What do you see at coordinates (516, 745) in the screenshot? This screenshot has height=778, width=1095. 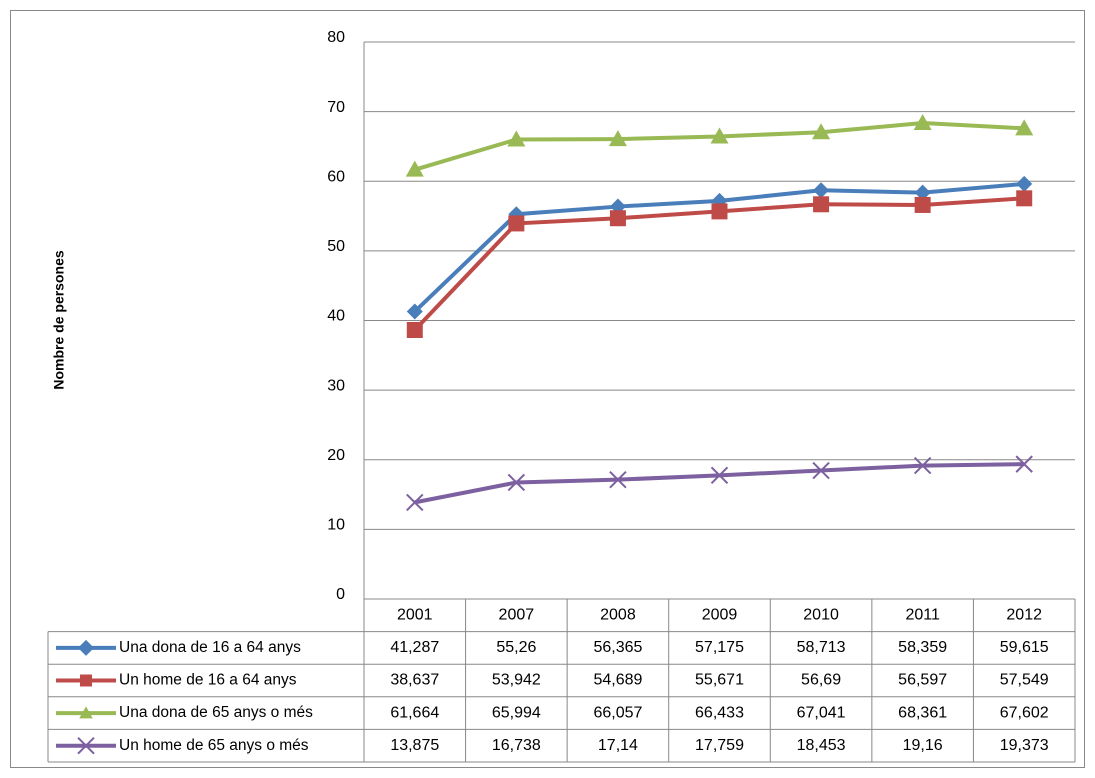 I see `table-value: 16,738` at bounding box center [516, 745].